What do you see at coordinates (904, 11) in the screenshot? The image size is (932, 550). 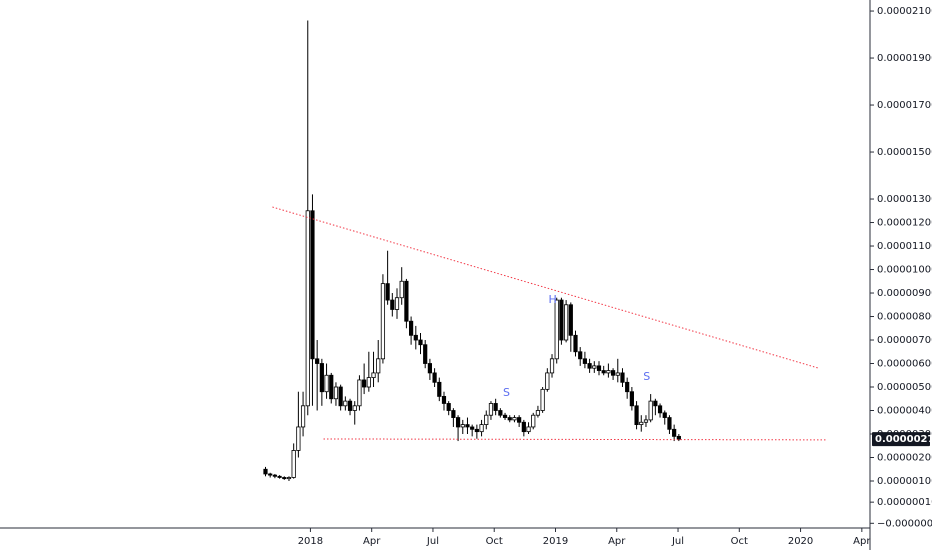 I see `y-tick-label: 0.00002100` at bounding box center [904, 11].